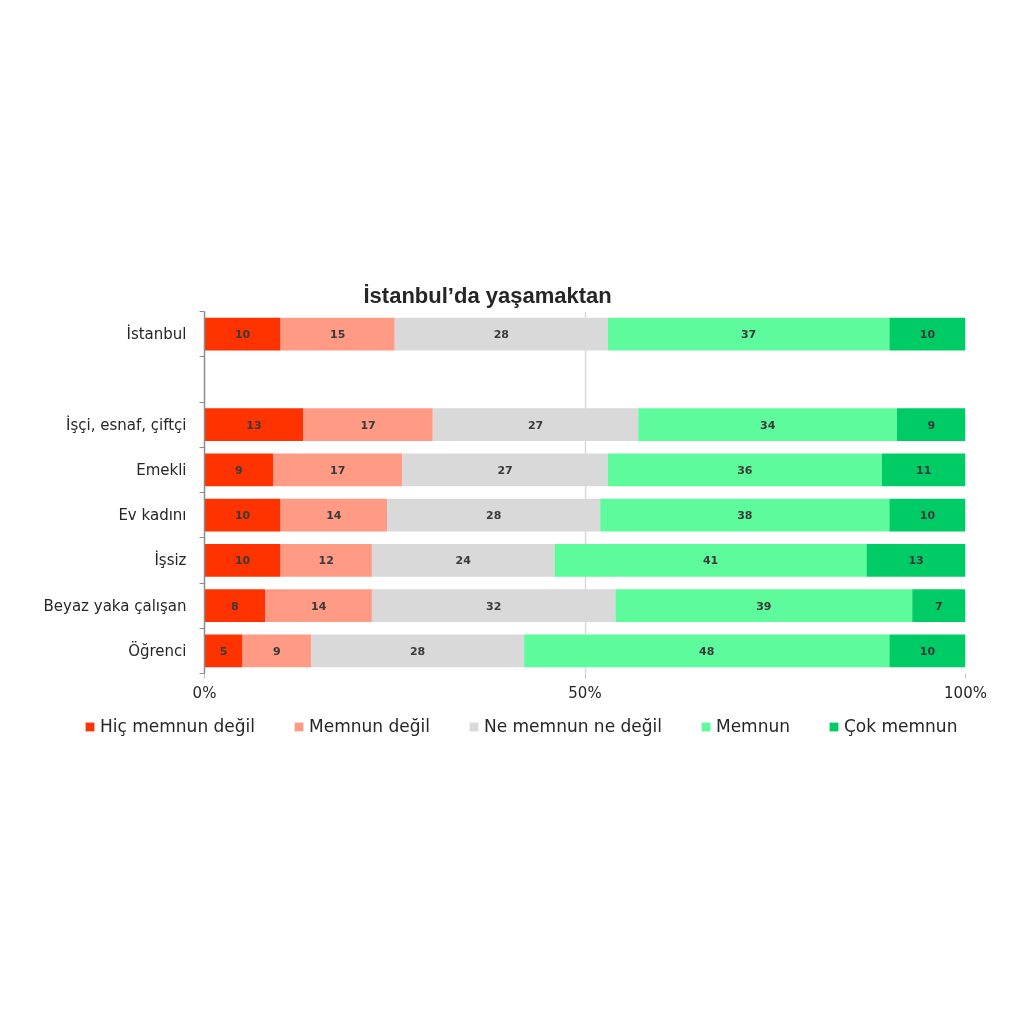  I want to click on legend-label: Çok memnun, so click(901, 726).